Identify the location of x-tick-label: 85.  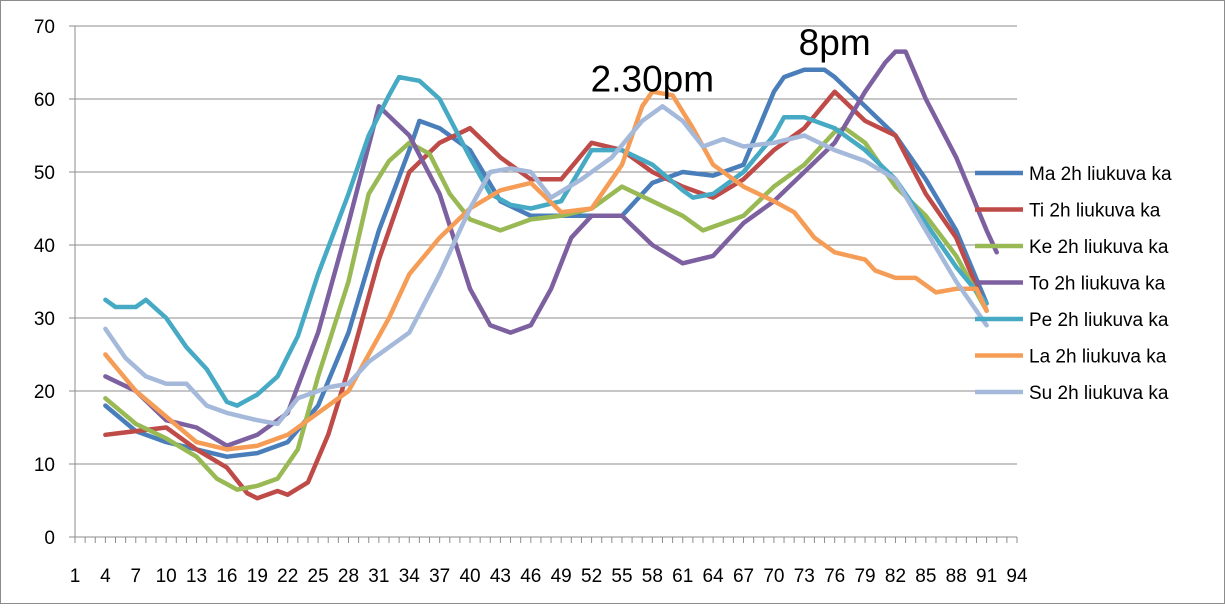
(925, 576).